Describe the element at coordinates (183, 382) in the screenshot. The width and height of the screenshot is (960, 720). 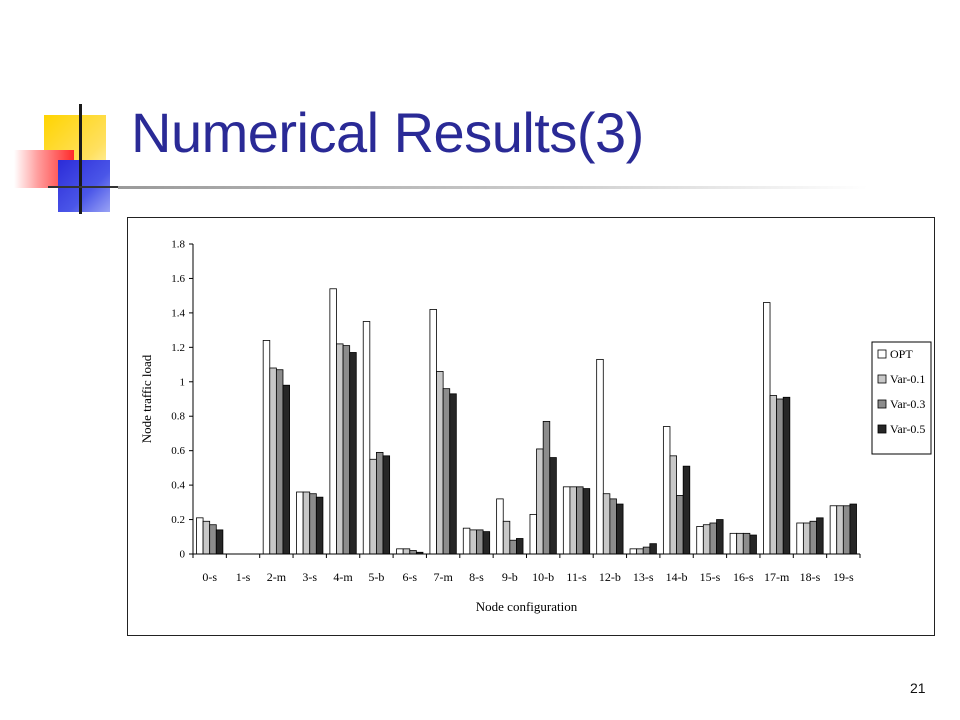
I see `y-tick-label: 1` at that location.